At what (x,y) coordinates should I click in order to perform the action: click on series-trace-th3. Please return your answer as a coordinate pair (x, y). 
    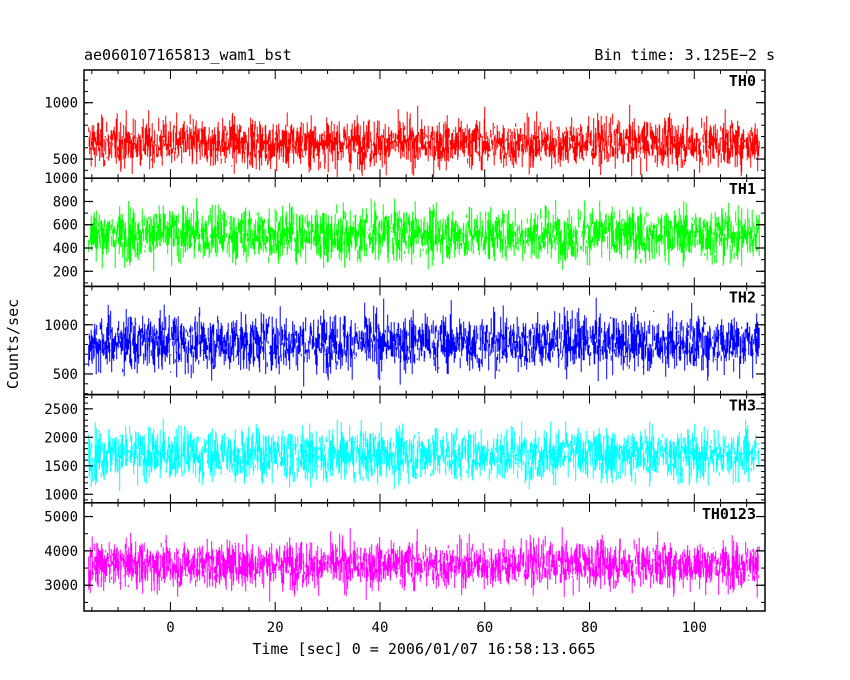
    Looking at the image, I should click on (424, 454).